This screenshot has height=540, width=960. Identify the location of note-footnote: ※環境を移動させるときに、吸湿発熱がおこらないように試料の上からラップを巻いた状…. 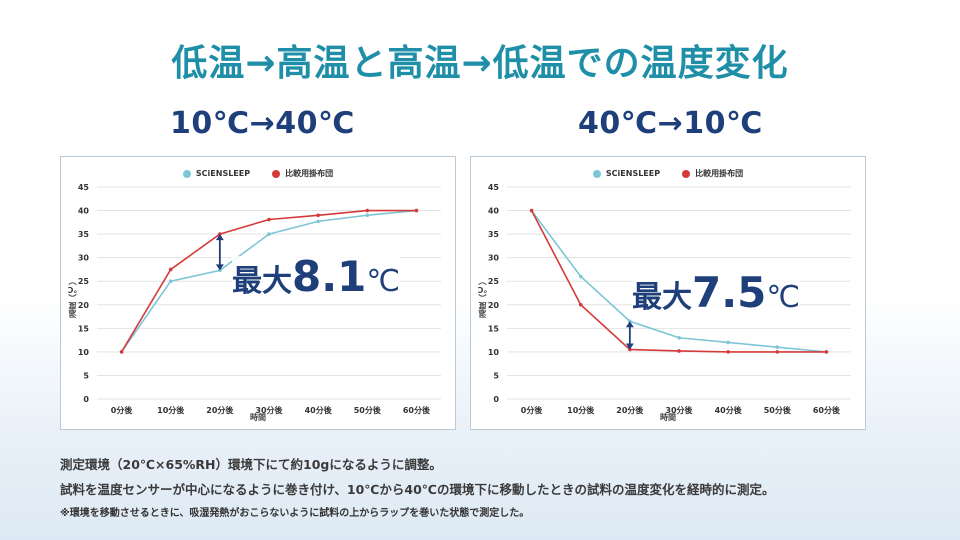
(295, 513).